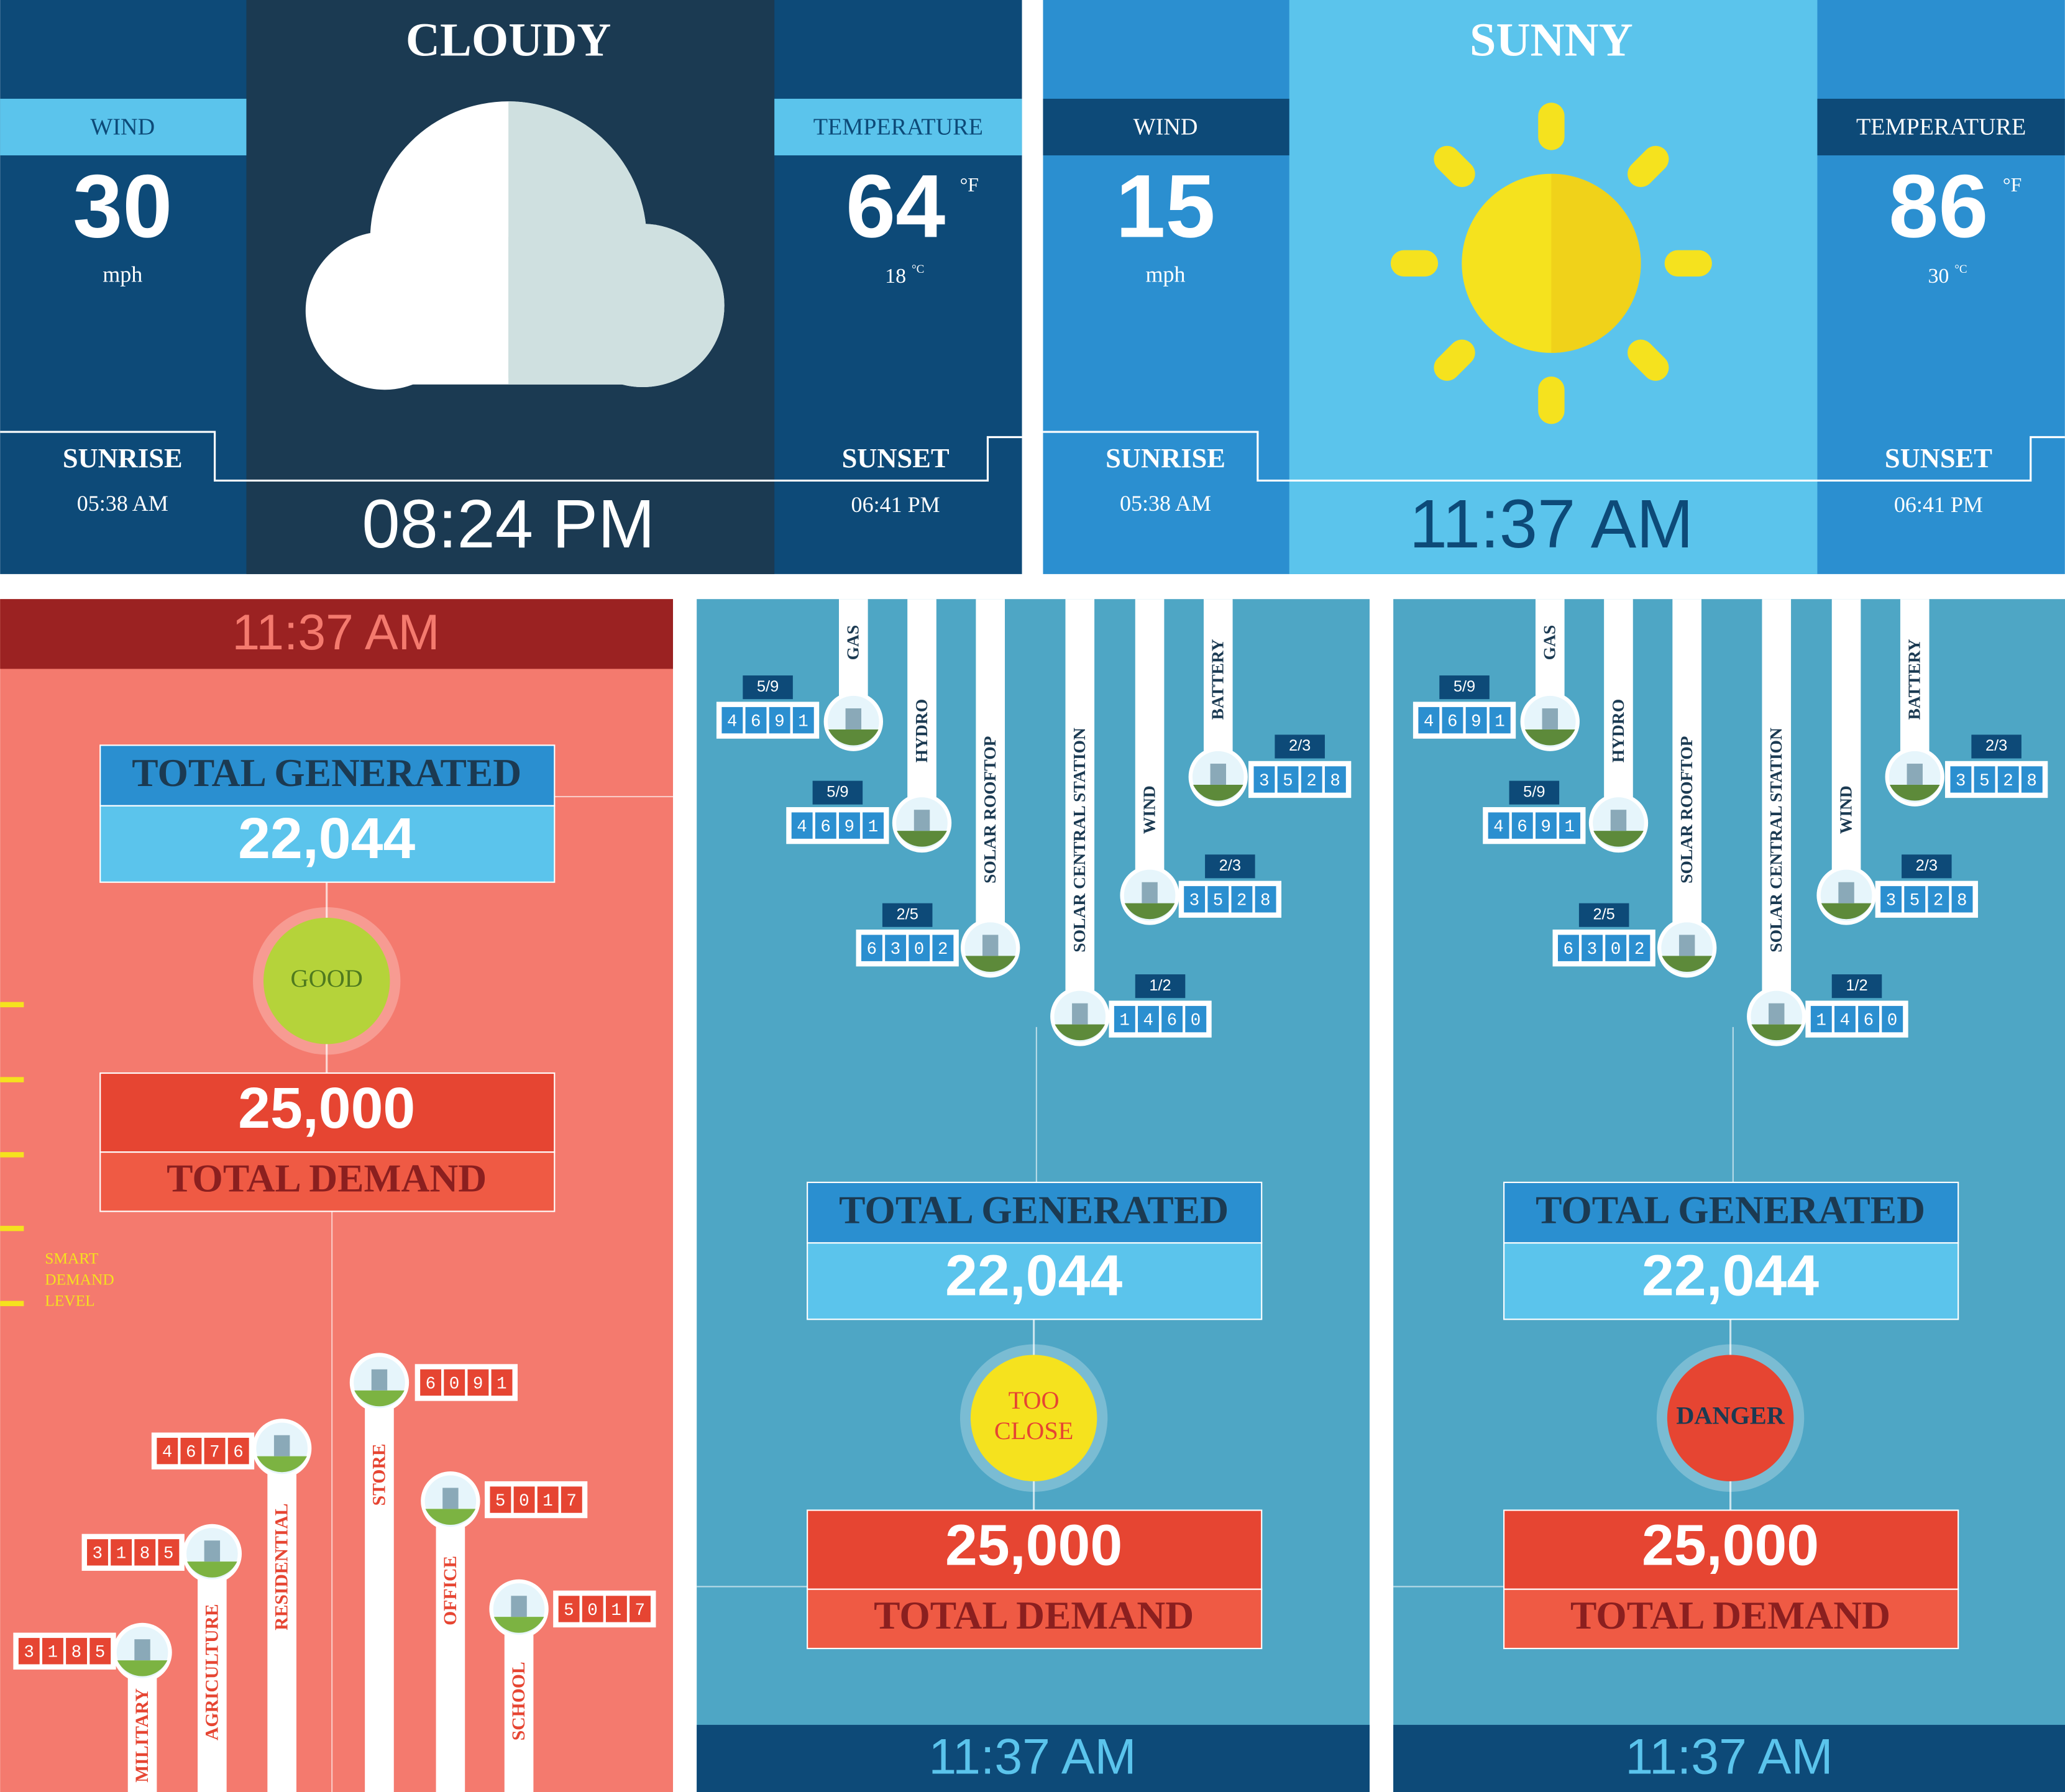  What do you see at coordinates (1775, 840) in the screenshot?
I see `source-label: SOLAR CENTRAL STATION` at bounding box center [1775, 840].